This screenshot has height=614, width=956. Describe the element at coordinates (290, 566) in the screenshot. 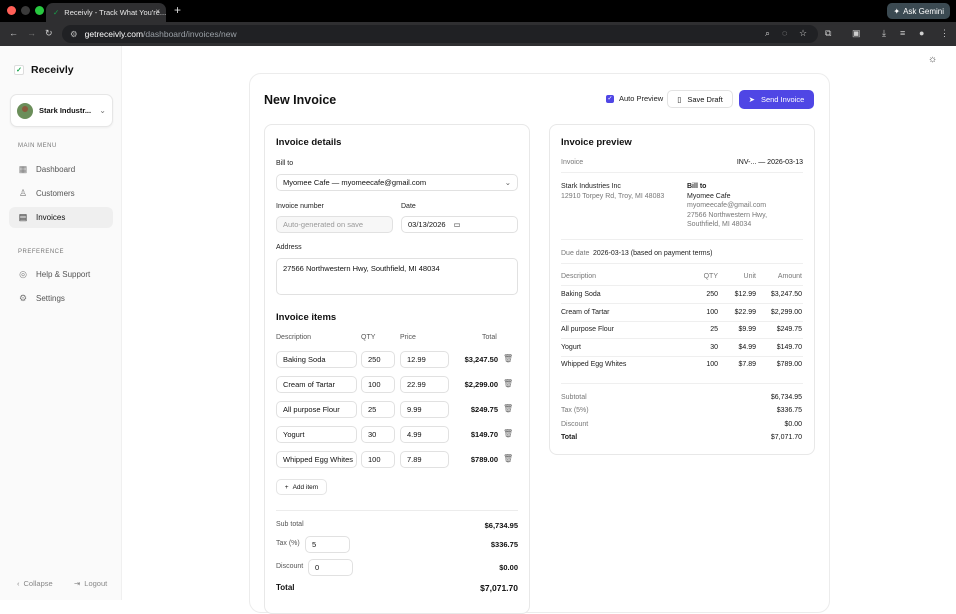

I see `discount-label: Discount` at that location.